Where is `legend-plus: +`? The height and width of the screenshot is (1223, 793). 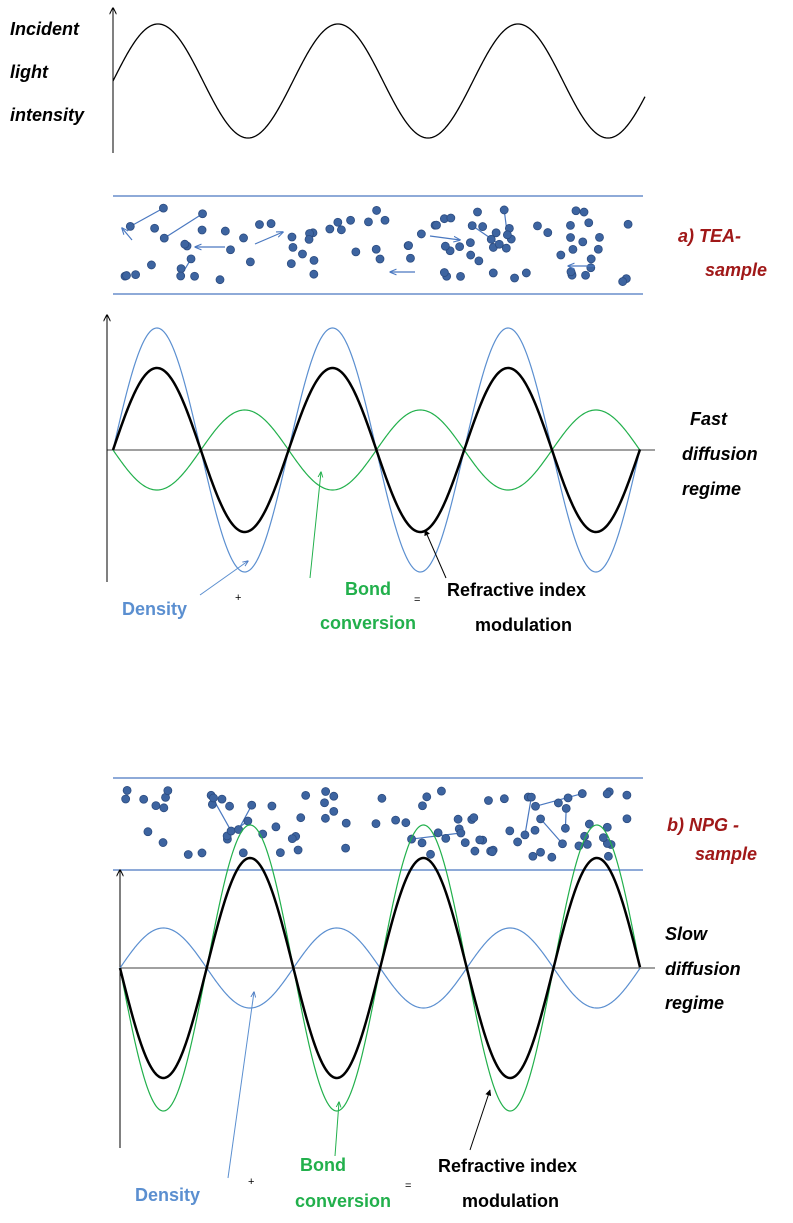
legend-plus: + is located at coordinates (251, 1182).